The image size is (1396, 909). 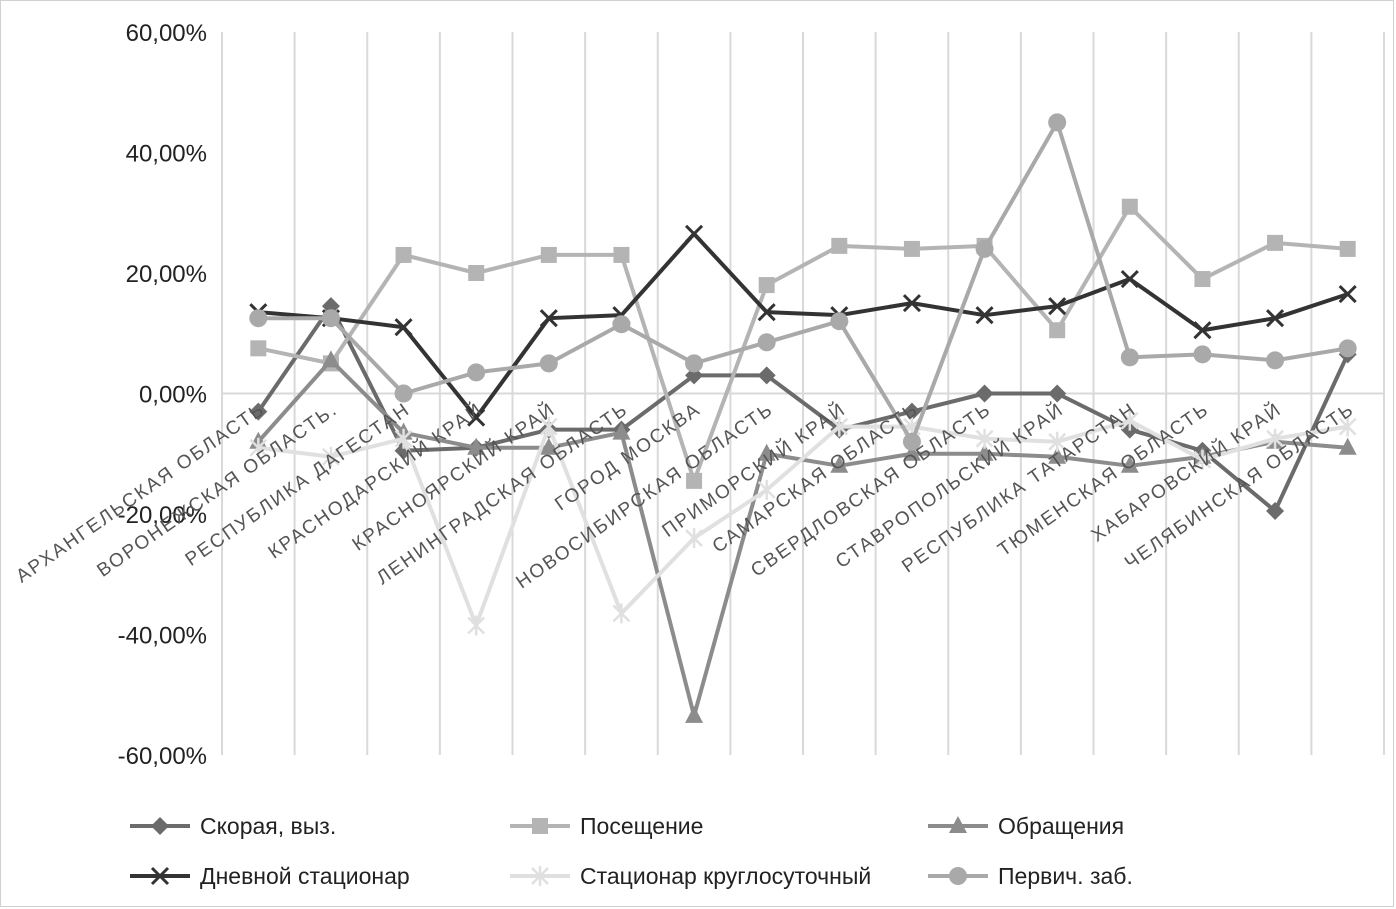 I want to click on y-tick-label: 0,00%, so click(x=173, y=395).